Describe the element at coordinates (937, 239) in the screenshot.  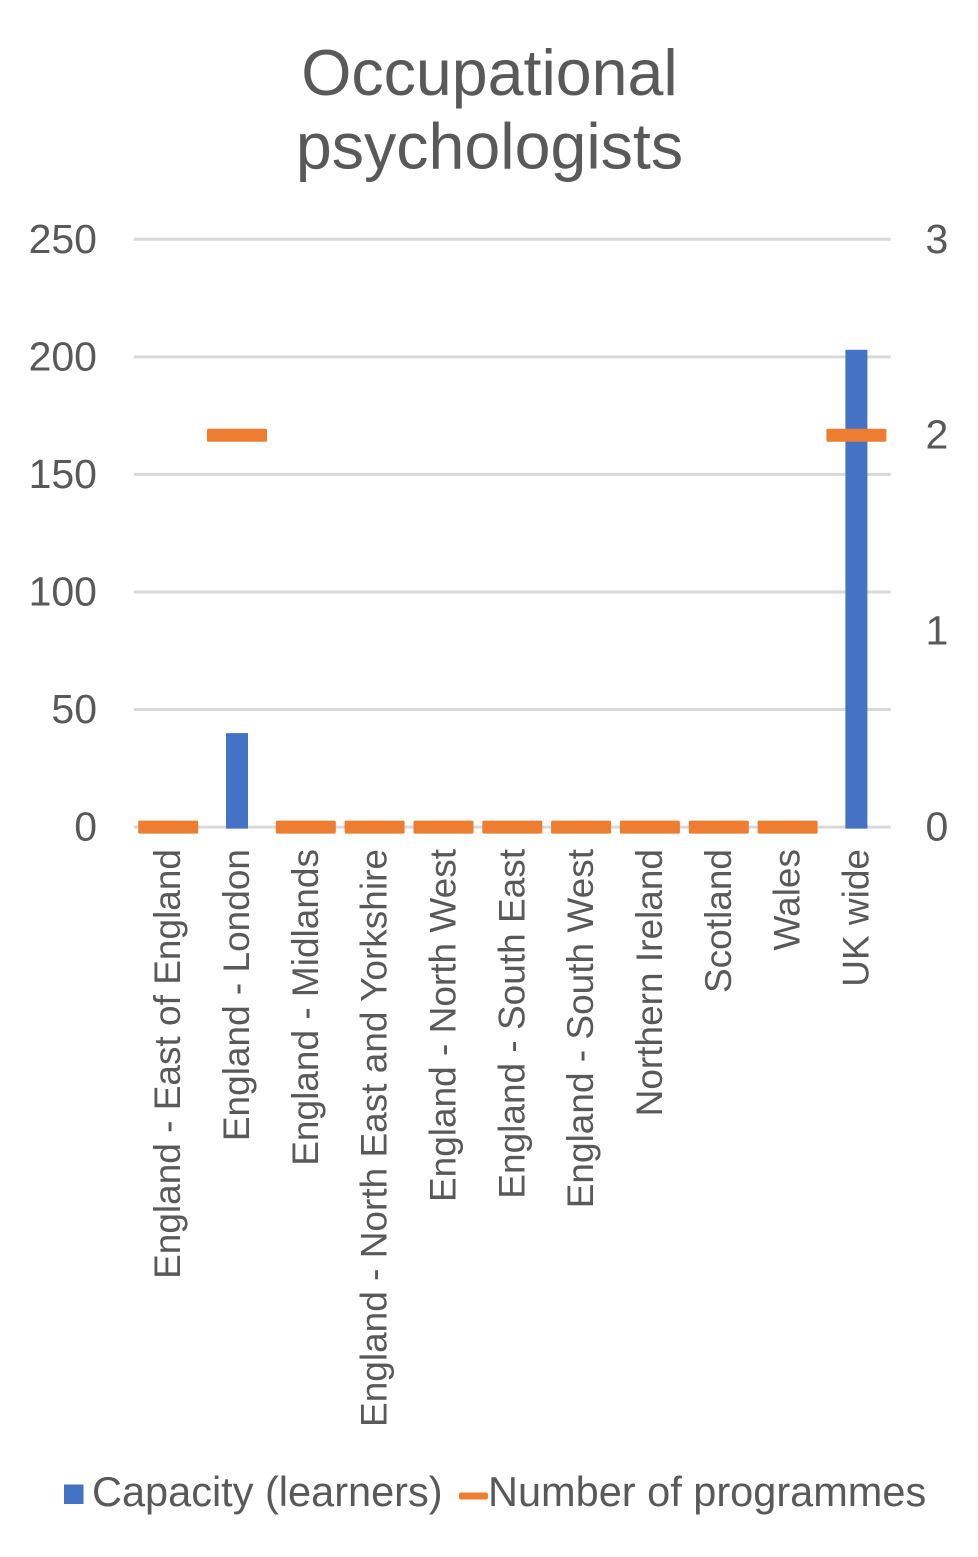
I see `svg-text: 3` at that location.